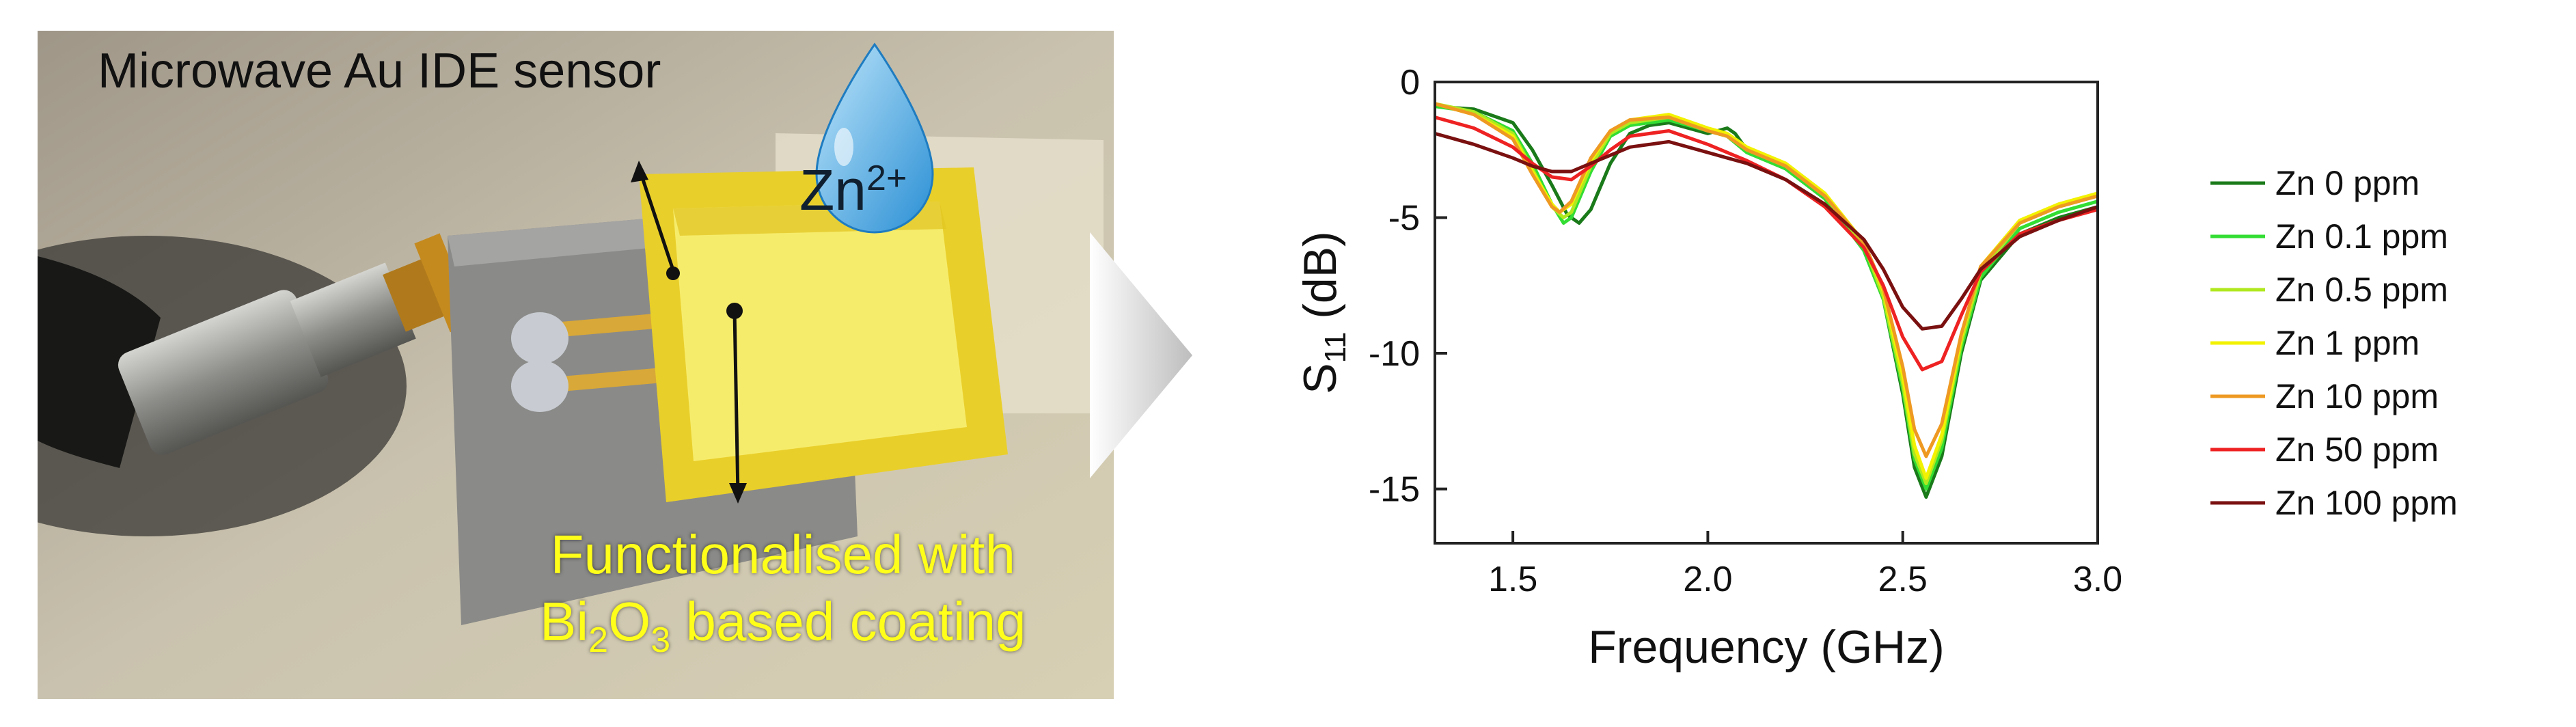 This screenshot has width=2576, height=727. What do you see at coordinates (1320, 281) in the screenshot?
I see `y-title-unit: (dB)` at bounding box center [1320, 281].